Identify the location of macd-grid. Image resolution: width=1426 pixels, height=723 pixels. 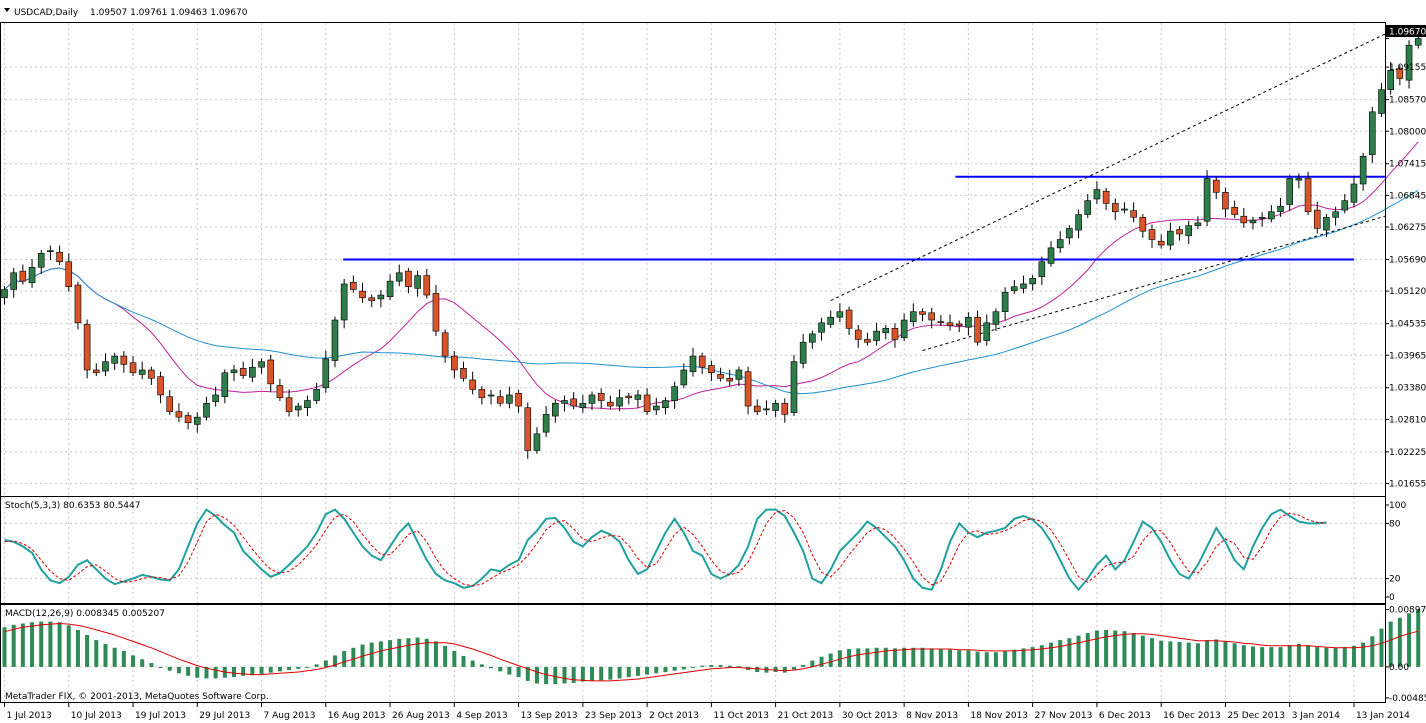
(692, 653).